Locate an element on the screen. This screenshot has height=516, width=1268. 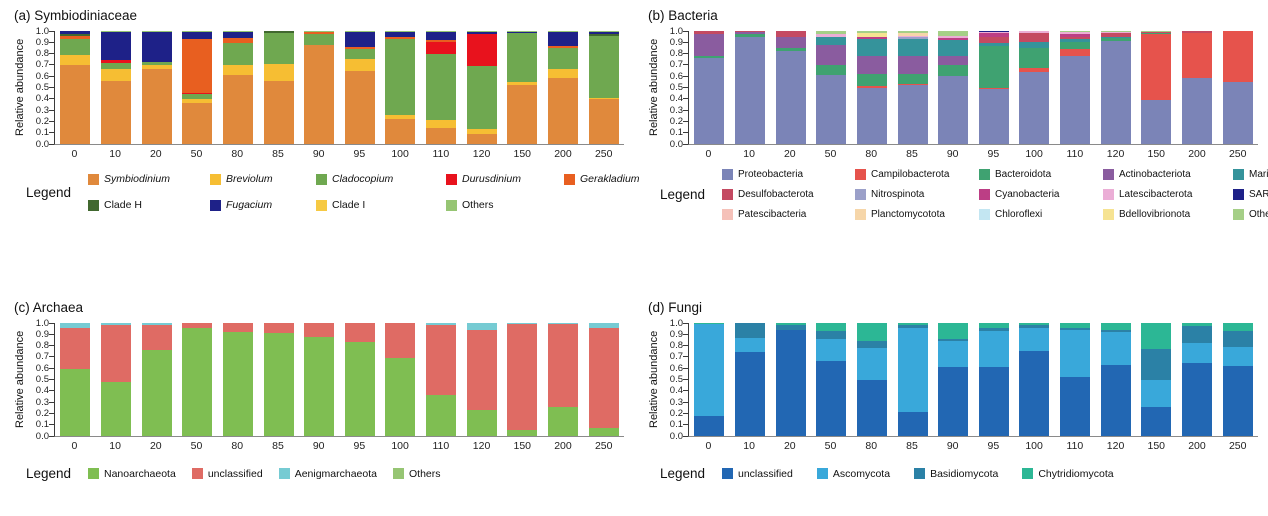
y-tick-label: 0.7 is located at coordinates (676, 357).